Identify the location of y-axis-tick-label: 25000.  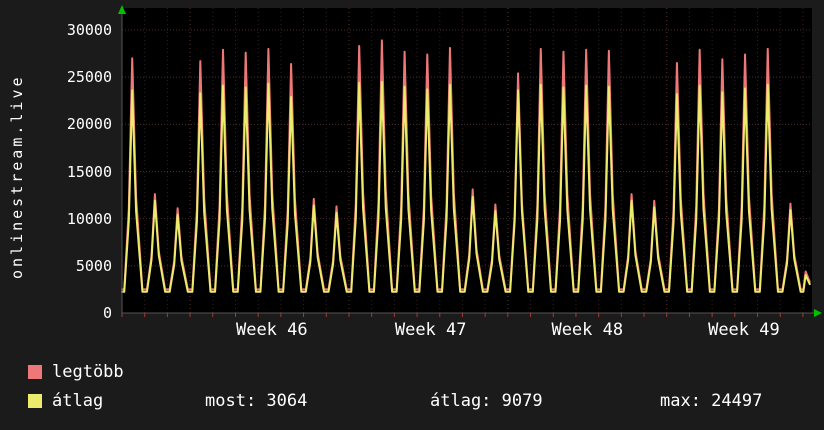
(89, 77).